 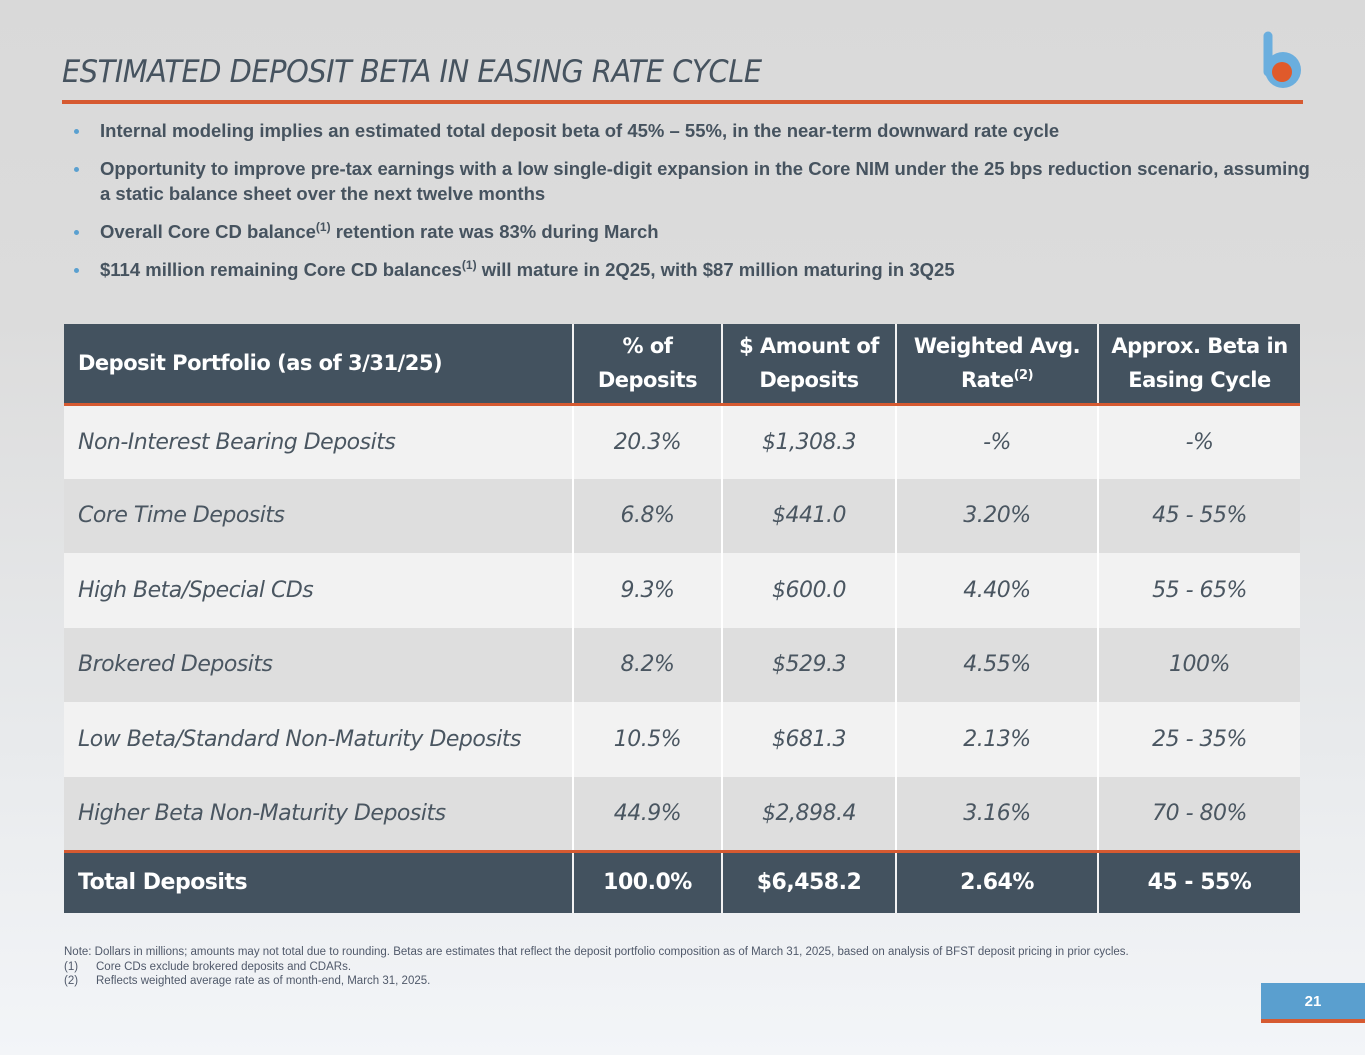 I want to click on cell-pct: 10.5%, so click(x=648, y=739).